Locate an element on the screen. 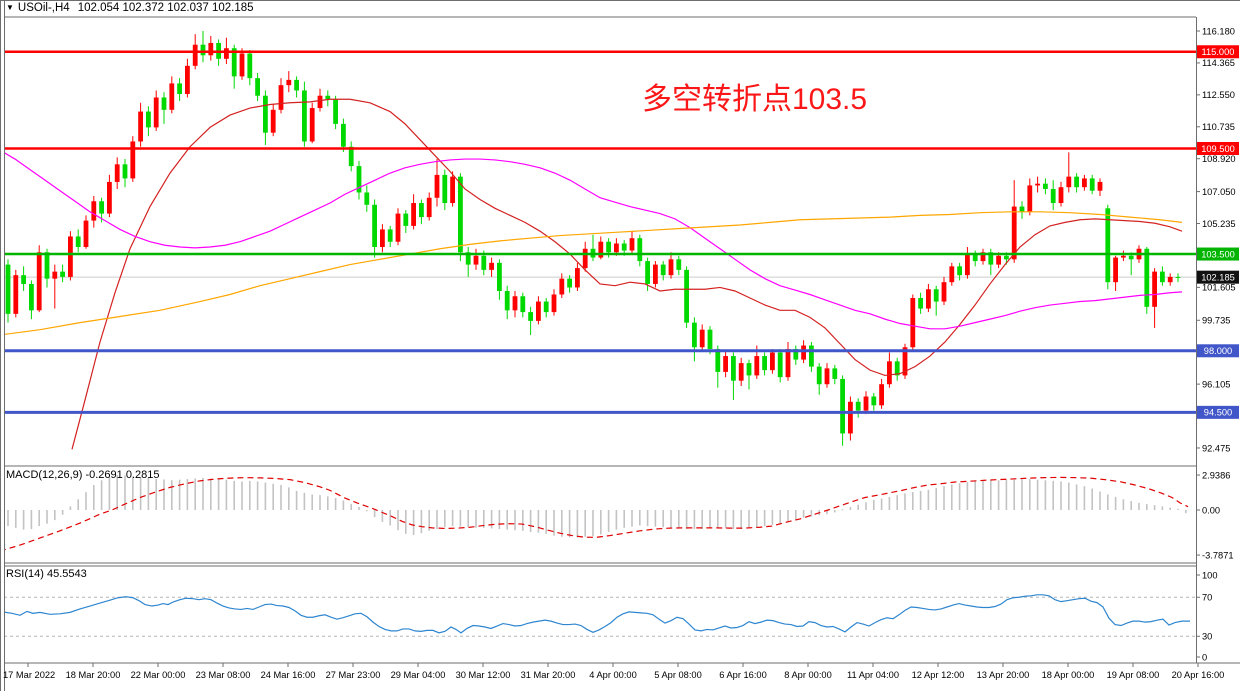 Image resolution: width=1240 pixels, height=691 pixels. time-tick-label: 18 Apr 00:00 is located at coordinates (1068, 675).